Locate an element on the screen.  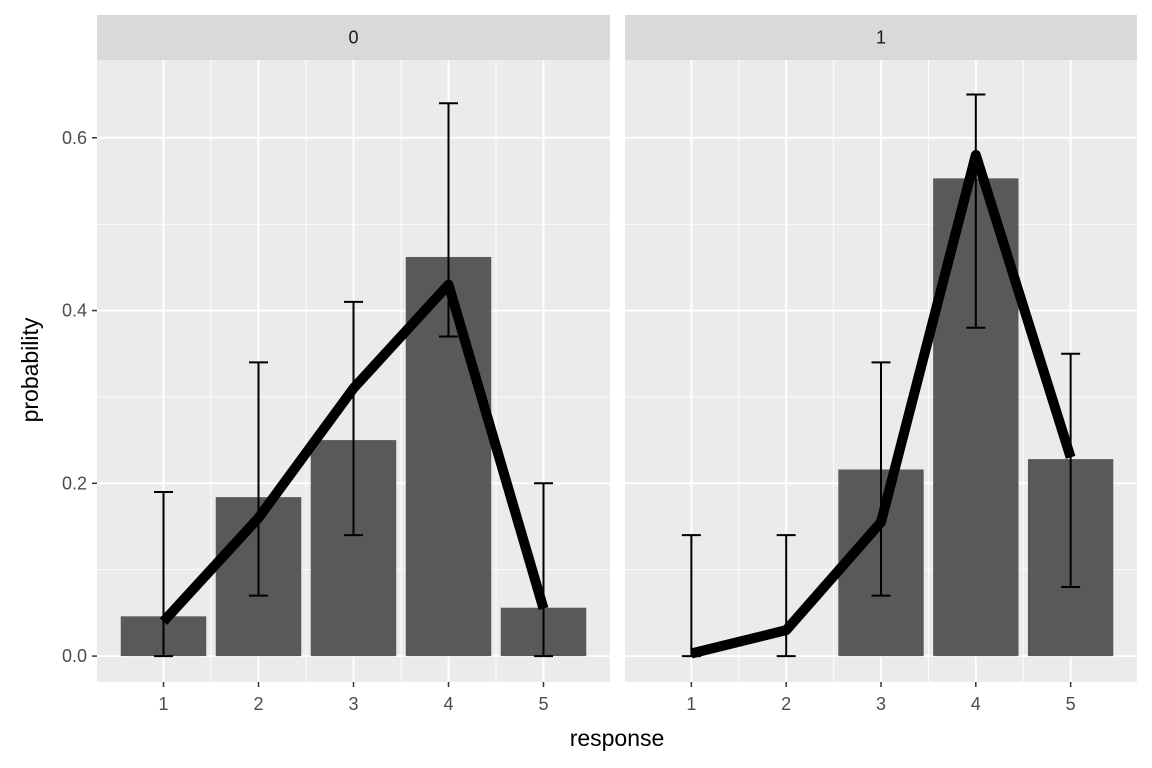
facet-strip-label-1: 1 is located at coordinates (881, 38).